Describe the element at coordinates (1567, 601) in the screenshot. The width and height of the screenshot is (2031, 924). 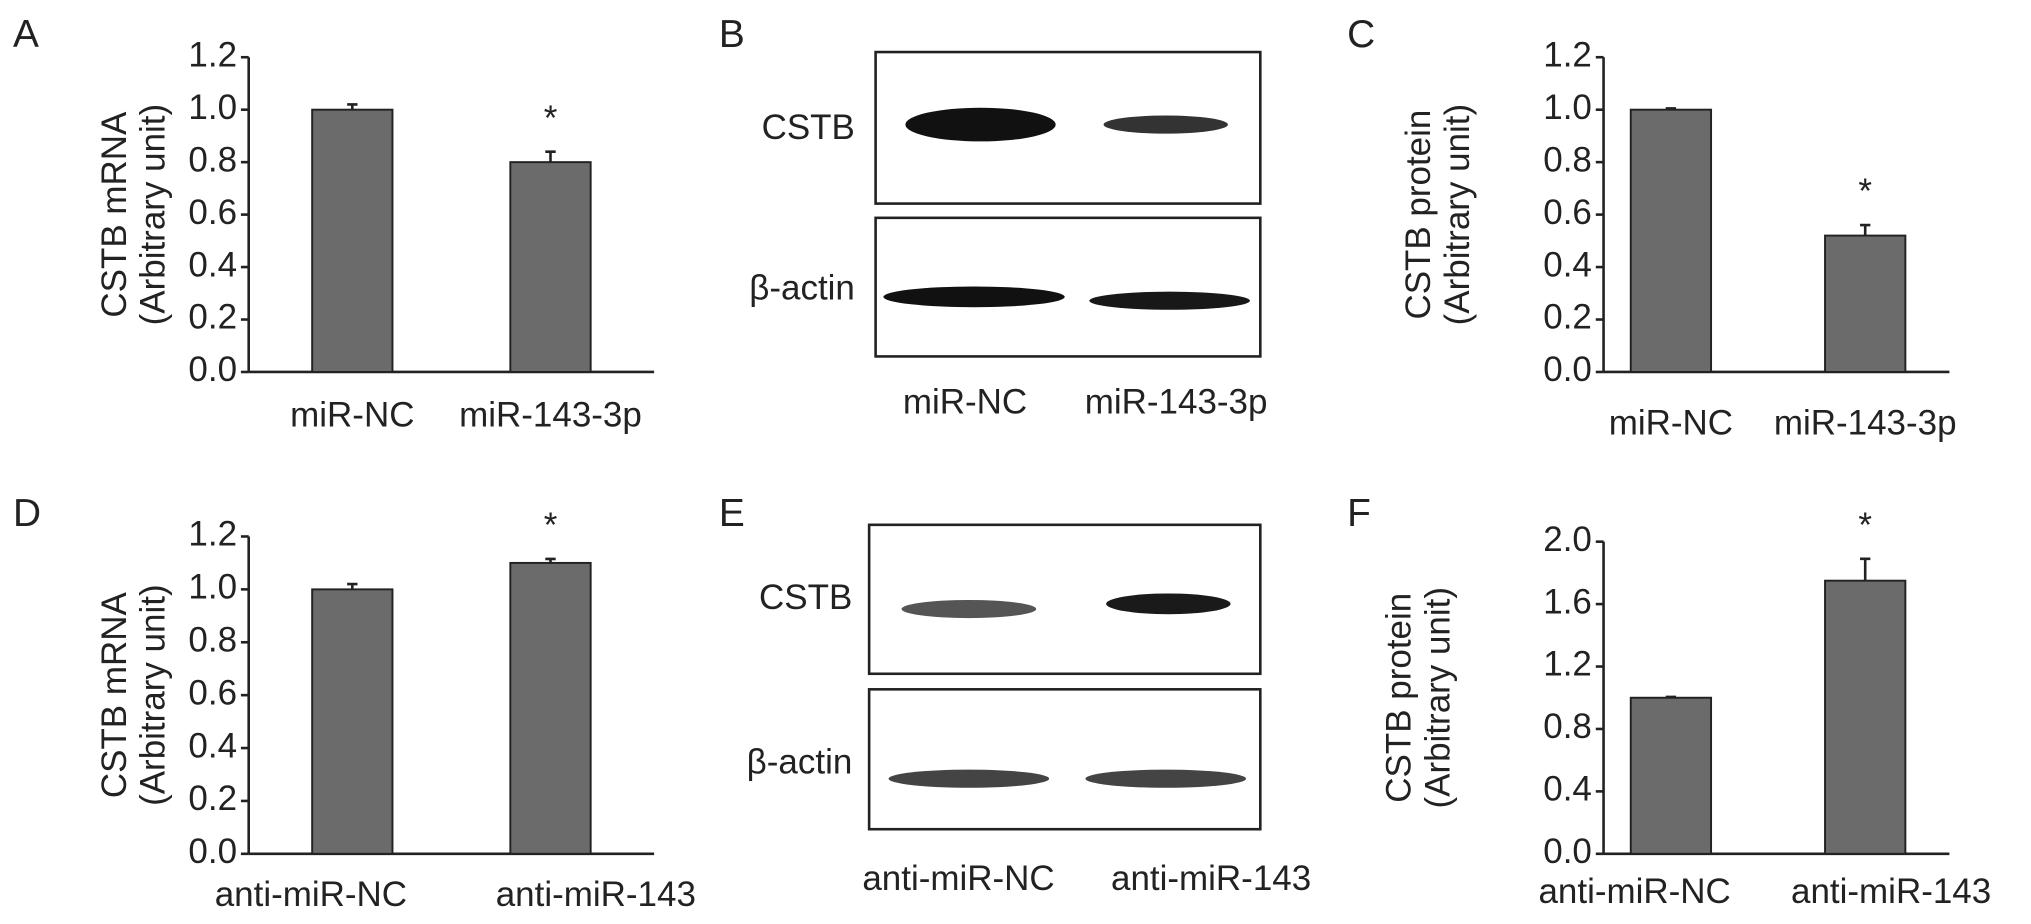
I see `y-tick-label: 1.6` at that location.